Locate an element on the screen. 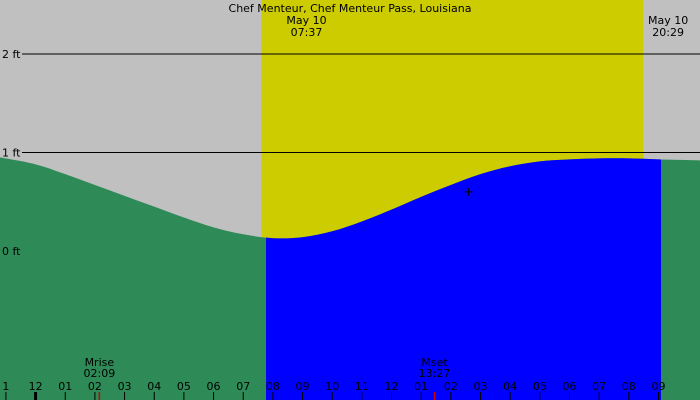 Image resolution: width=700 pixels, height=400 pixels. y-tick-labels: 2 ft 1 ft 0 ft is located at coordinates (11, 153).